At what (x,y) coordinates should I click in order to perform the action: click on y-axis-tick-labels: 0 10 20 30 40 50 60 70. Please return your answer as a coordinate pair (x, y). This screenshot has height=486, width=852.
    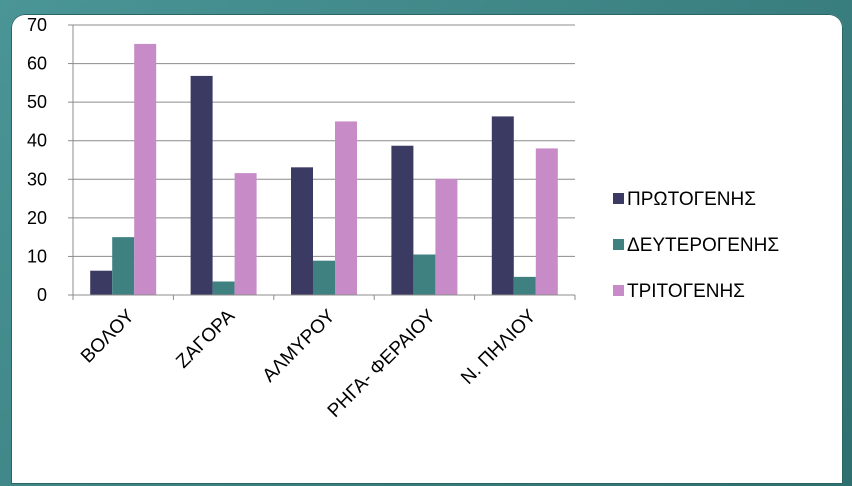
    Looking at the image, I should click on (50, 160).